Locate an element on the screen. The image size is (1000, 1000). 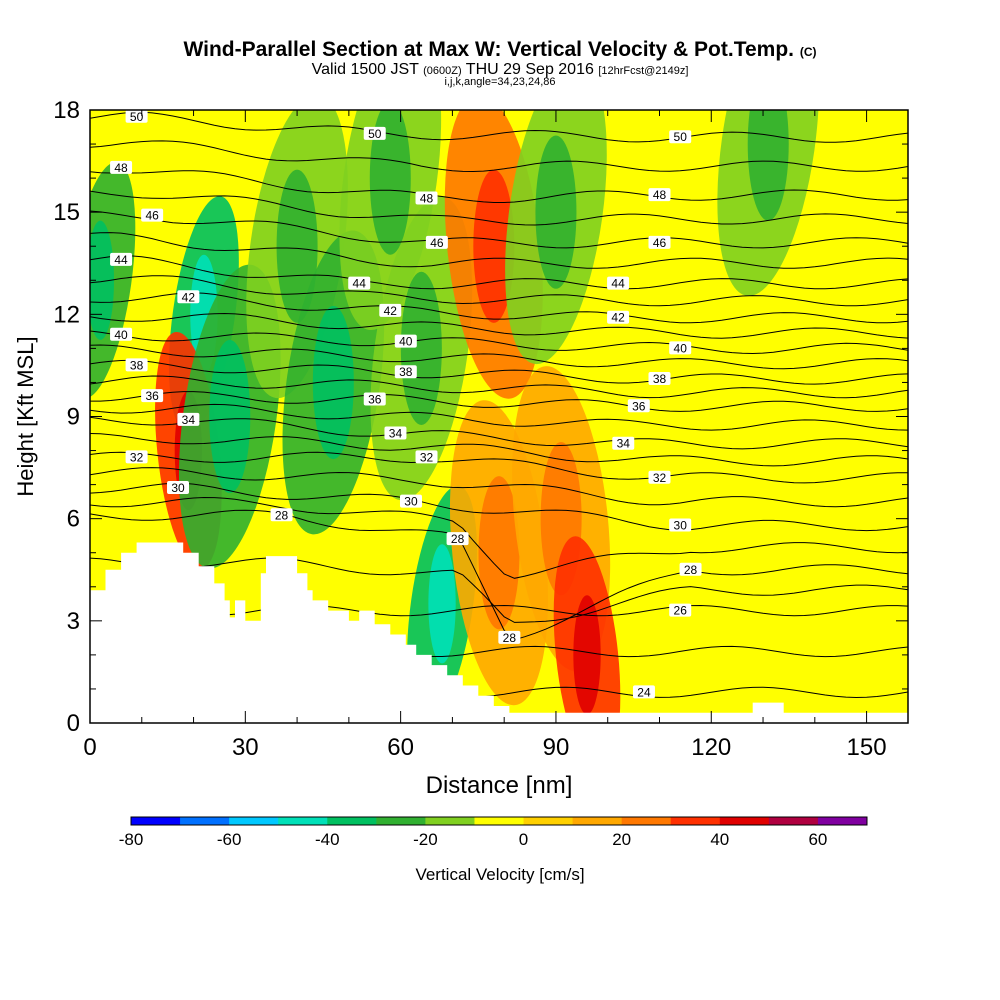
colorbar-tick-label: -60 is located at coordinates (229, 839).